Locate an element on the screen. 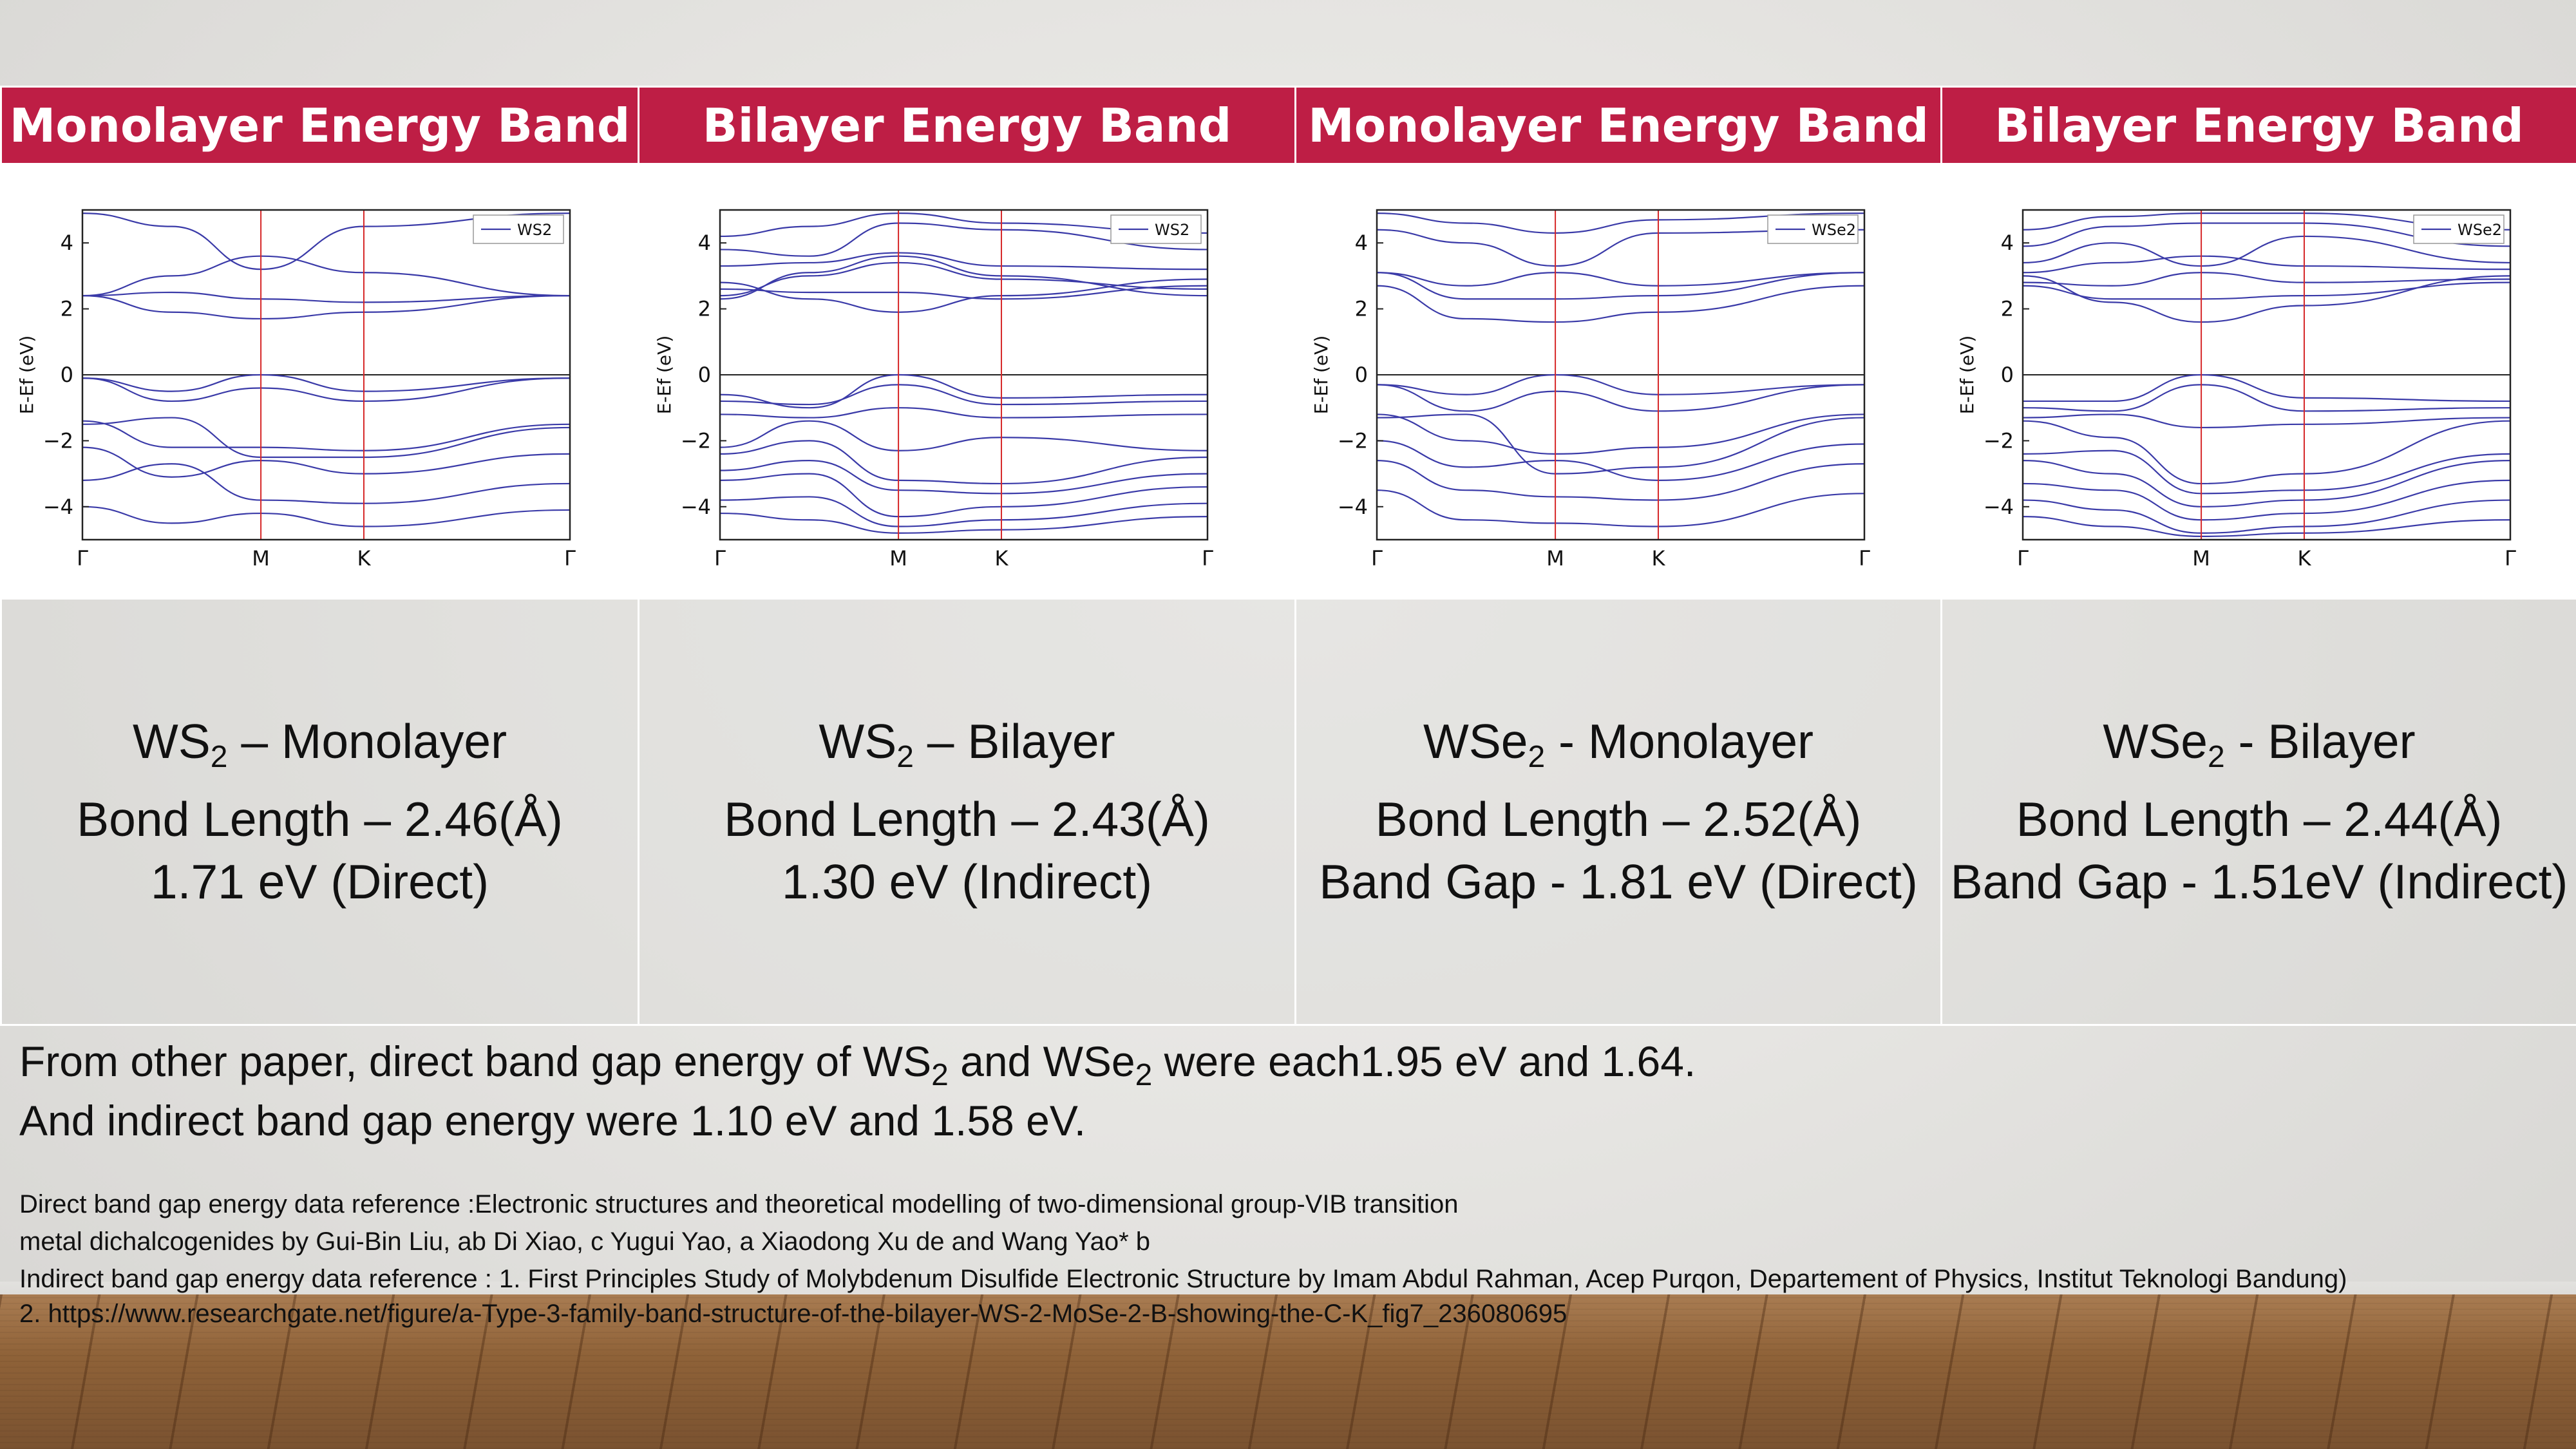  wooden-floor-decoration is located at coordinates (1288, 1372).